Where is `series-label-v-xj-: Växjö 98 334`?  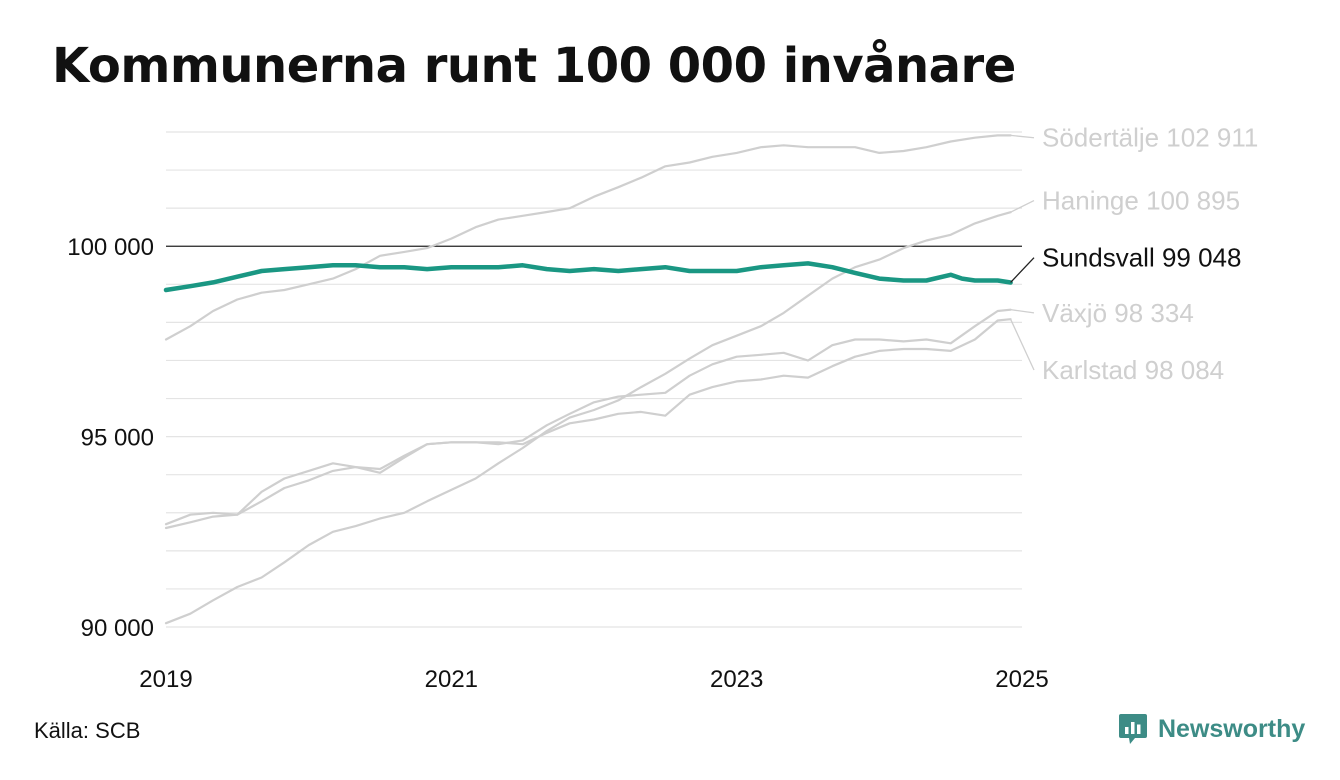 series-label-v-xj-: Växjö 98 334 is located at coordinates (1118, 313).